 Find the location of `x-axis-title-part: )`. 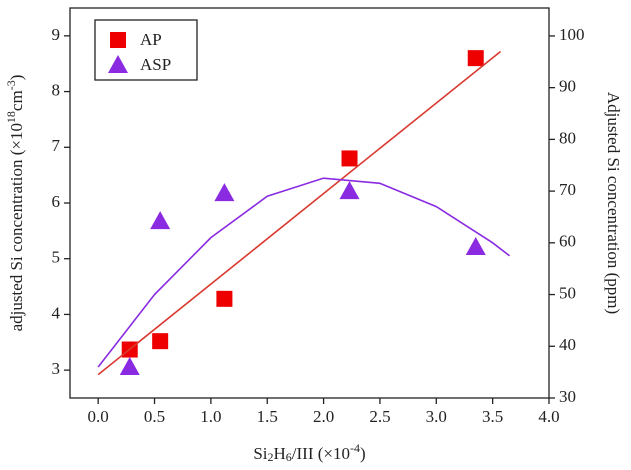

x-axis-title-part: ) is located at coordinates (363, 453).